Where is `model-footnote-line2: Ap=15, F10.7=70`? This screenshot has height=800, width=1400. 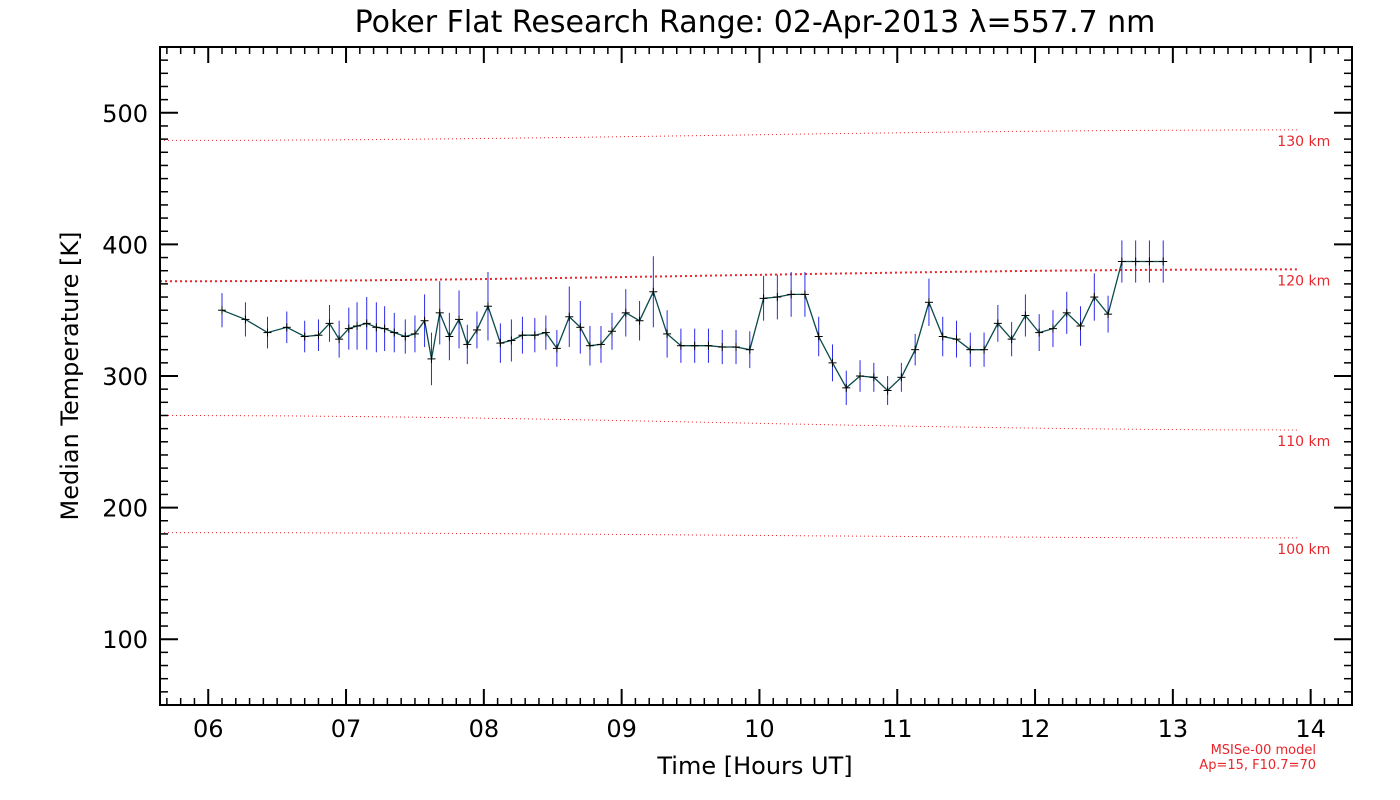 model-footnote-line2: Ap=15, F10.7=70 is located at coordinates (1257, 765).